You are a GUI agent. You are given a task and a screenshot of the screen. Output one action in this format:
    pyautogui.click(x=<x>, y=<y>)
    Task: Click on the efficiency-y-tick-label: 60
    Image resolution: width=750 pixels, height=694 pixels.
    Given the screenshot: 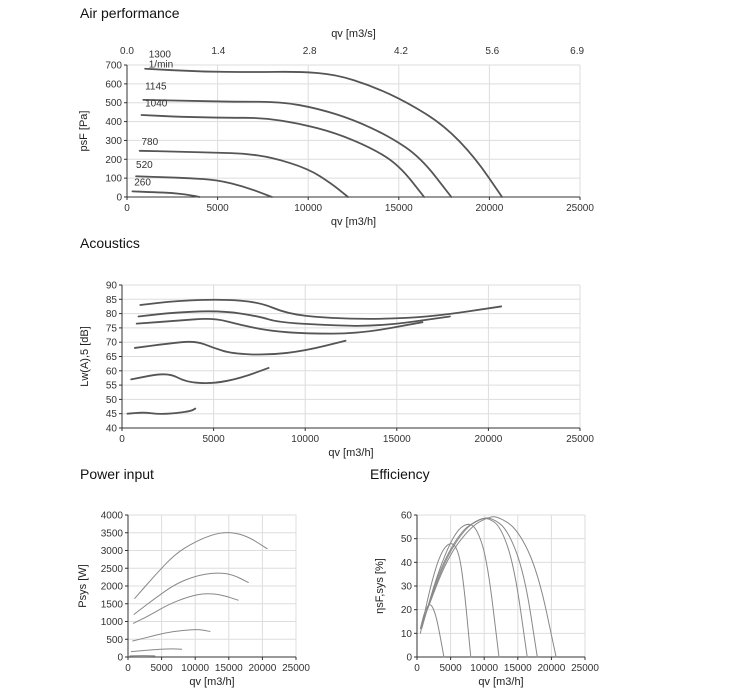 What is the action you would take?
    pyautogui.click(x=407, y=516)
    